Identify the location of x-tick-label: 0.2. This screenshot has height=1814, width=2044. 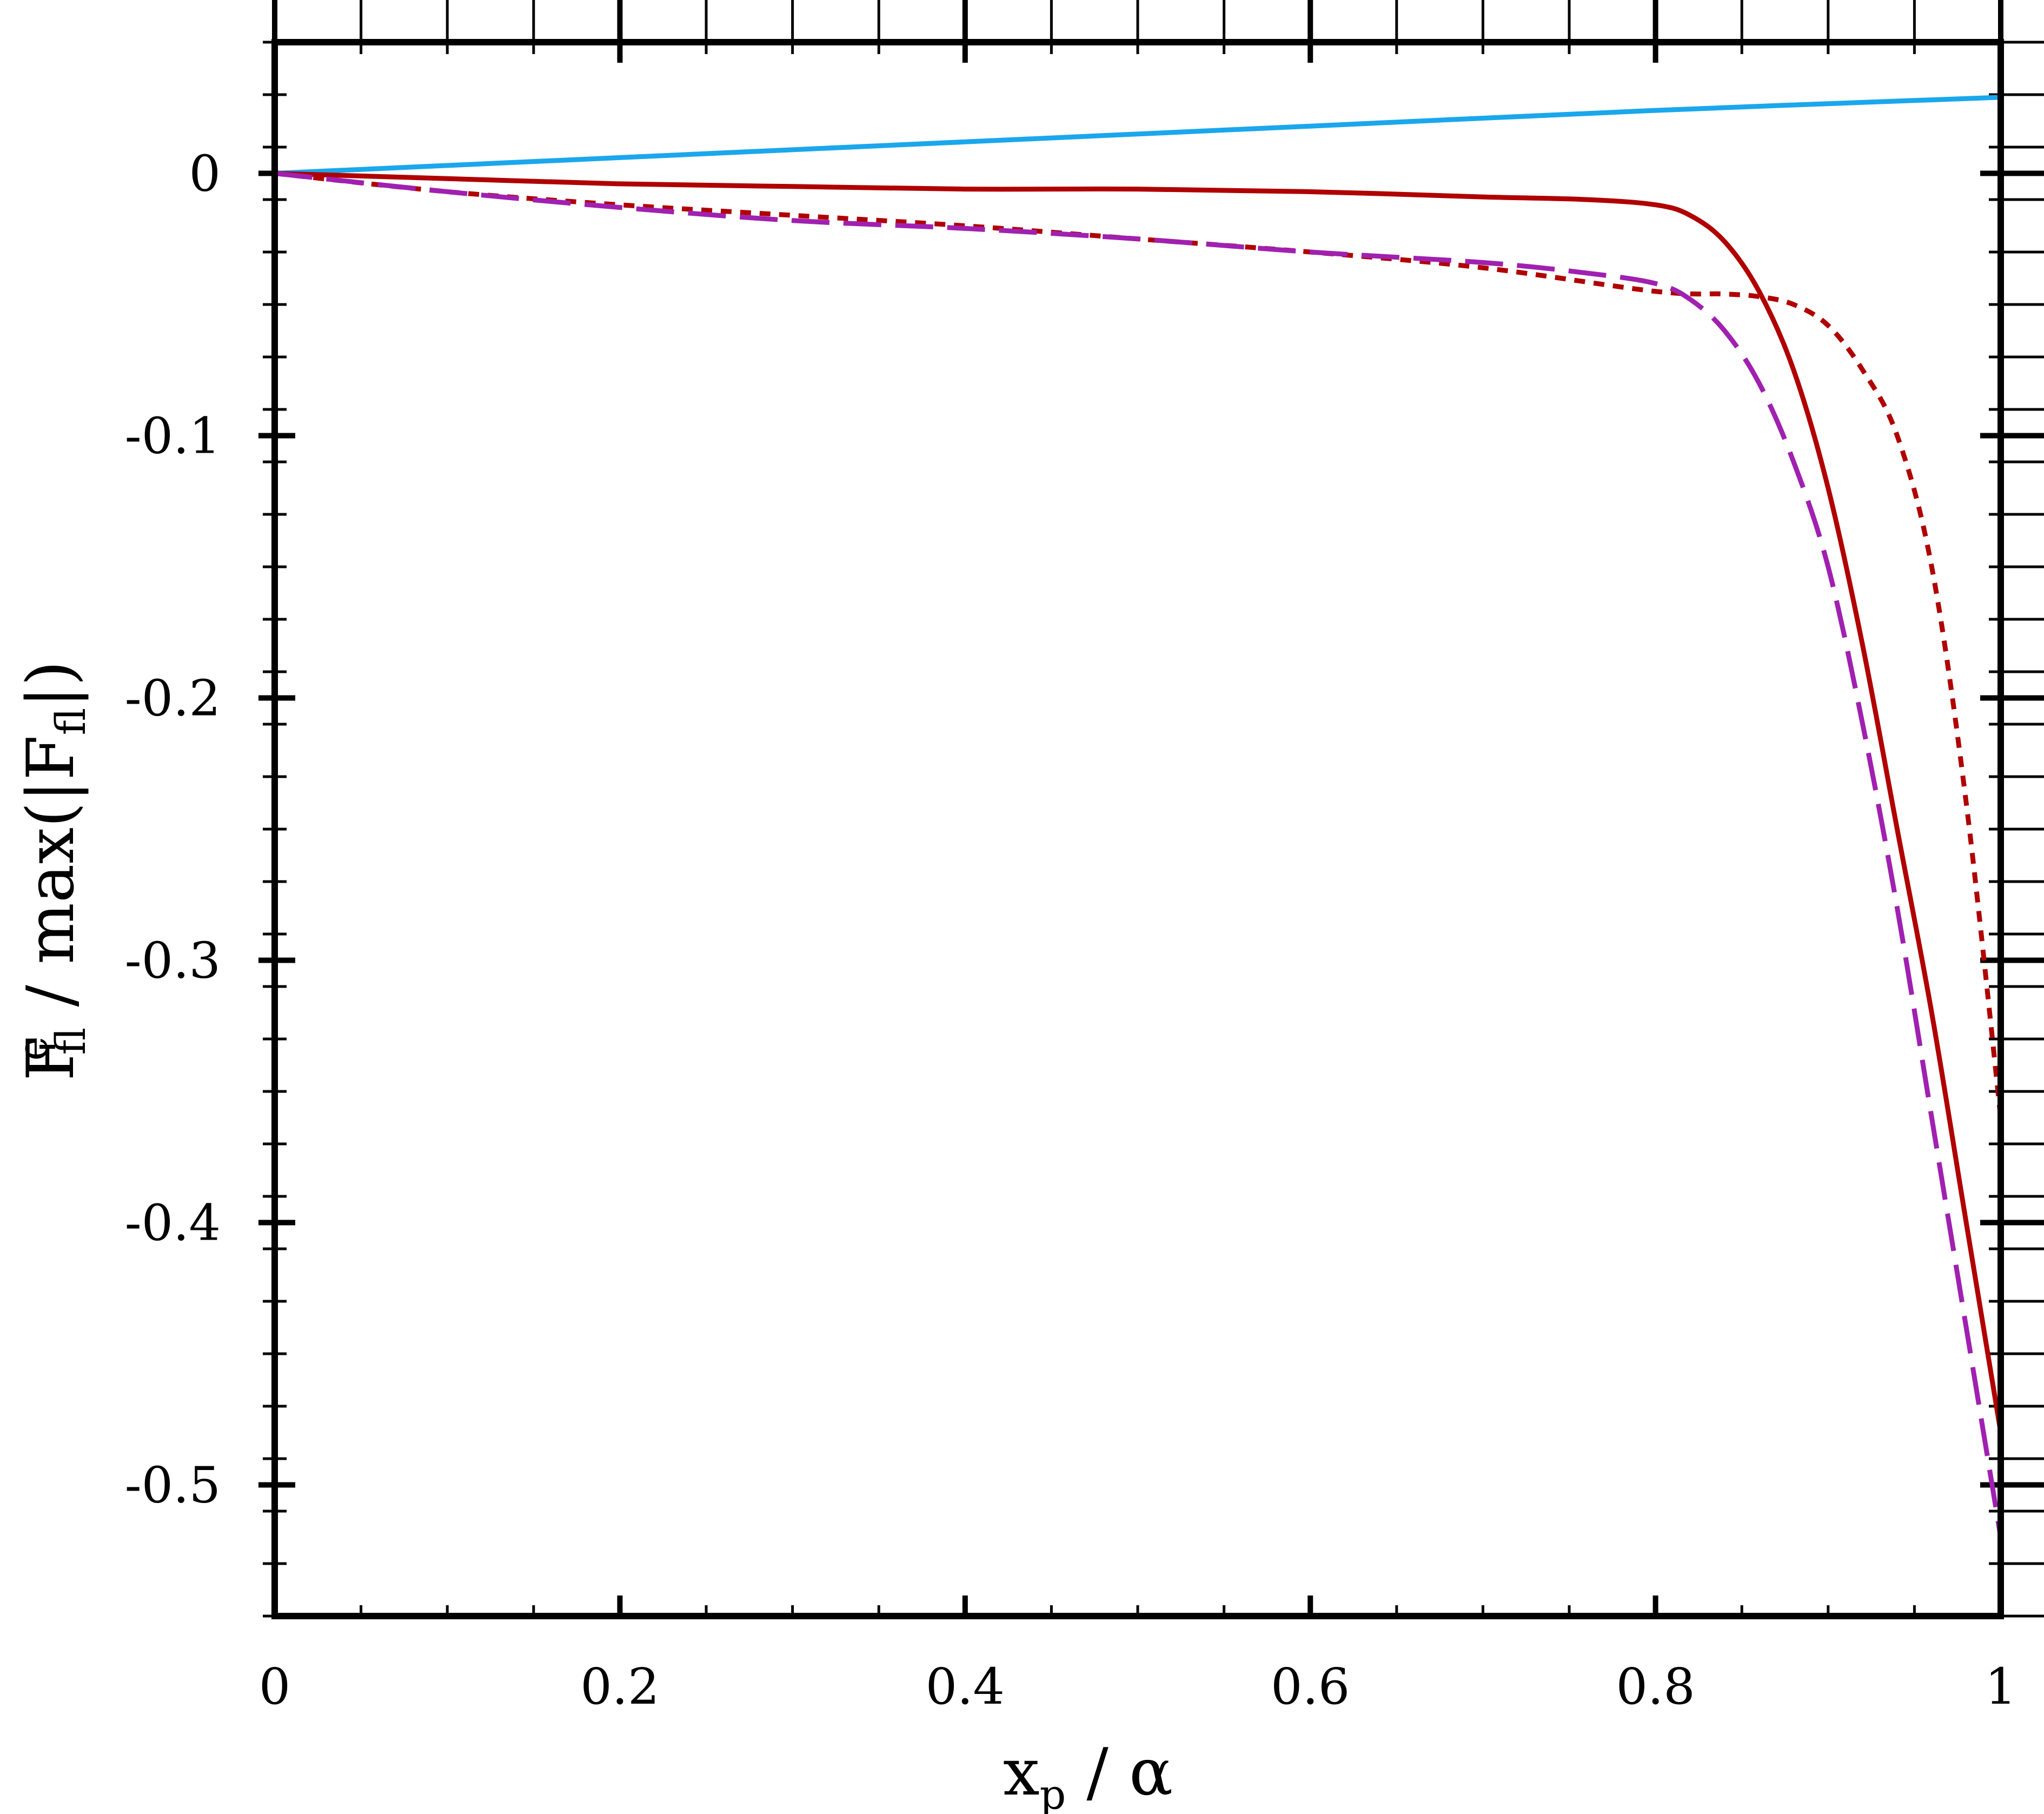
(619, 1687).